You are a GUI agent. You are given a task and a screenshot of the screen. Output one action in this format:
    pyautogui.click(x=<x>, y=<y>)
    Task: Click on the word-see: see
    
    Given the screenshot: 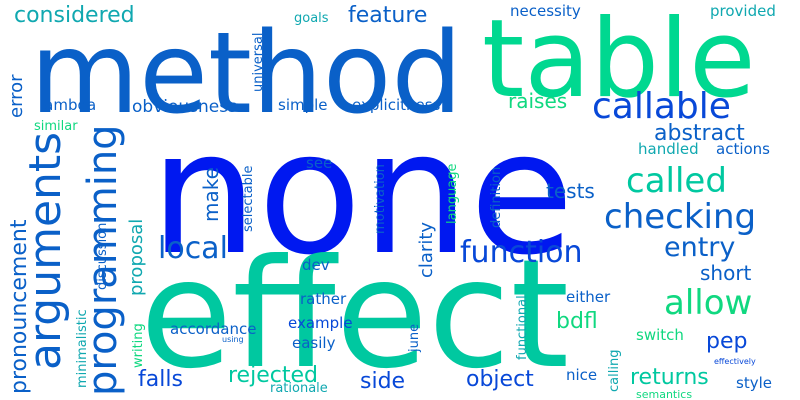 What is the action you would take?
    pyautogui.click(x=319, y=163)
    